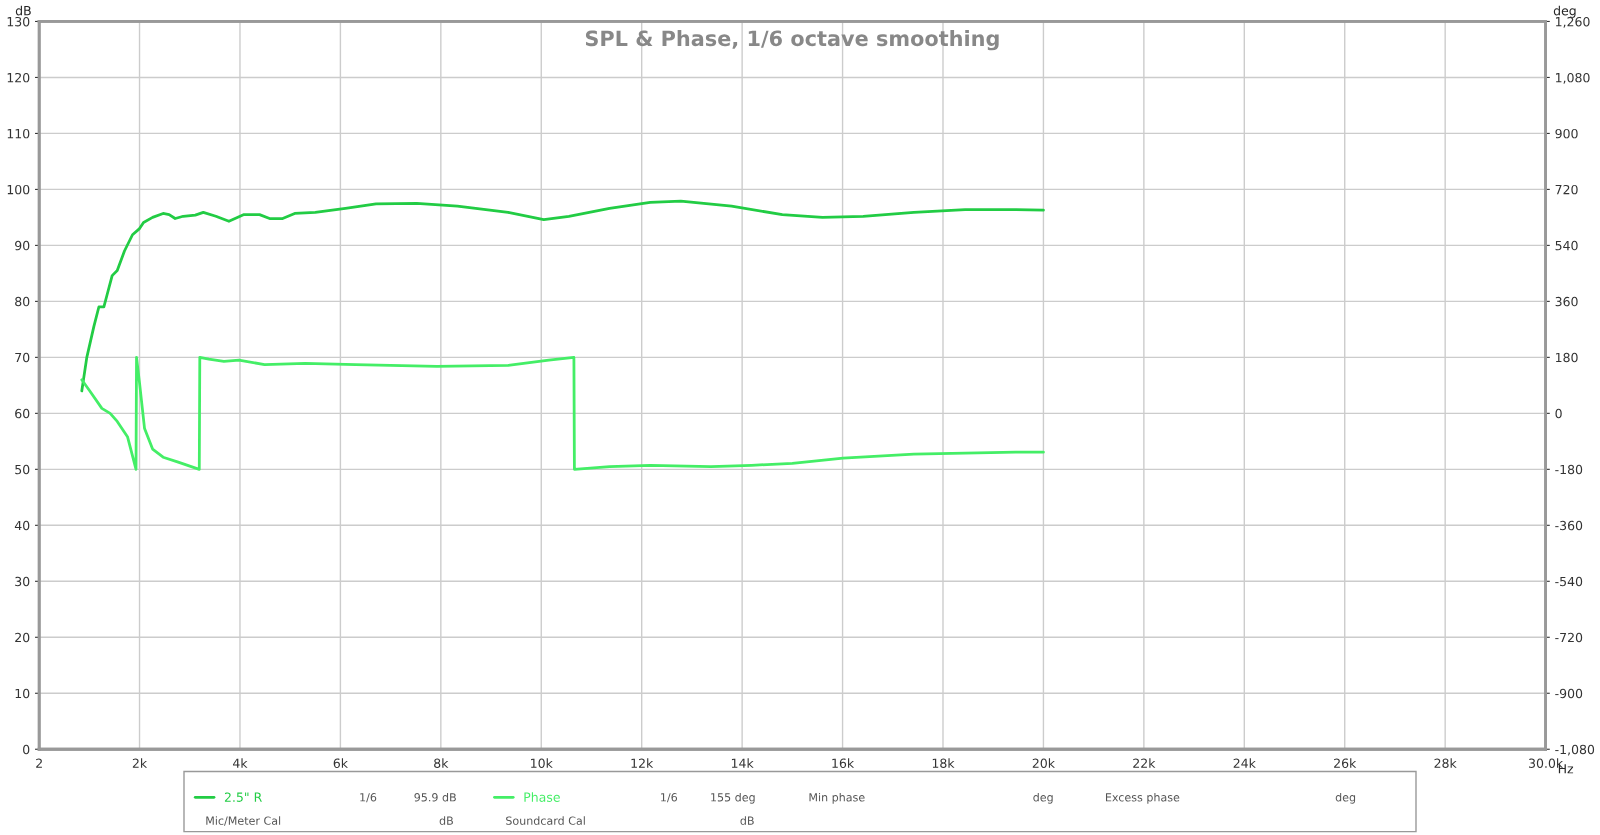 The height and width of the screenshot is (835, 1600). What do you see at coordinates (23, 10) in the screenshot?
I see `y-axis-title: dB` at bounding box center [23, 10].